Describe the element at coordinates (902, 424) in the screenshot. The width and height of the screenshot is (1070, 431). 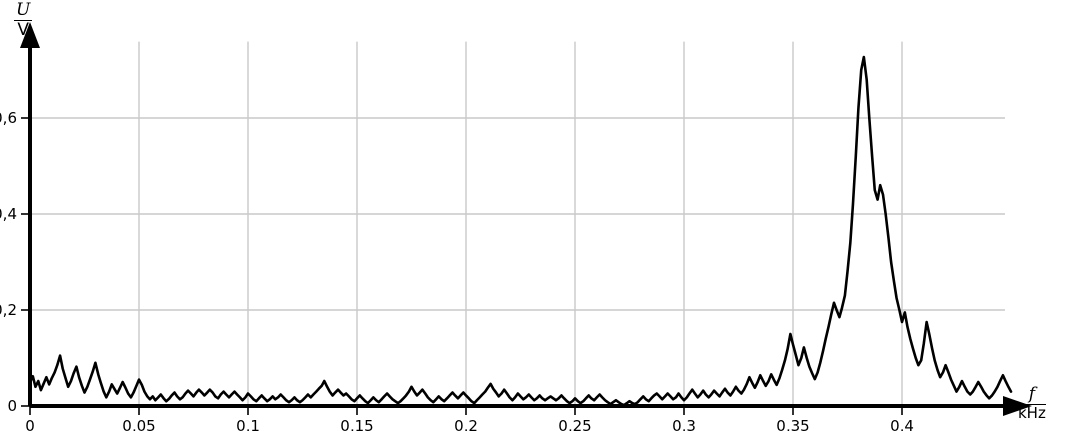
I see `x-axis-tick-label: 0,4` at that location.